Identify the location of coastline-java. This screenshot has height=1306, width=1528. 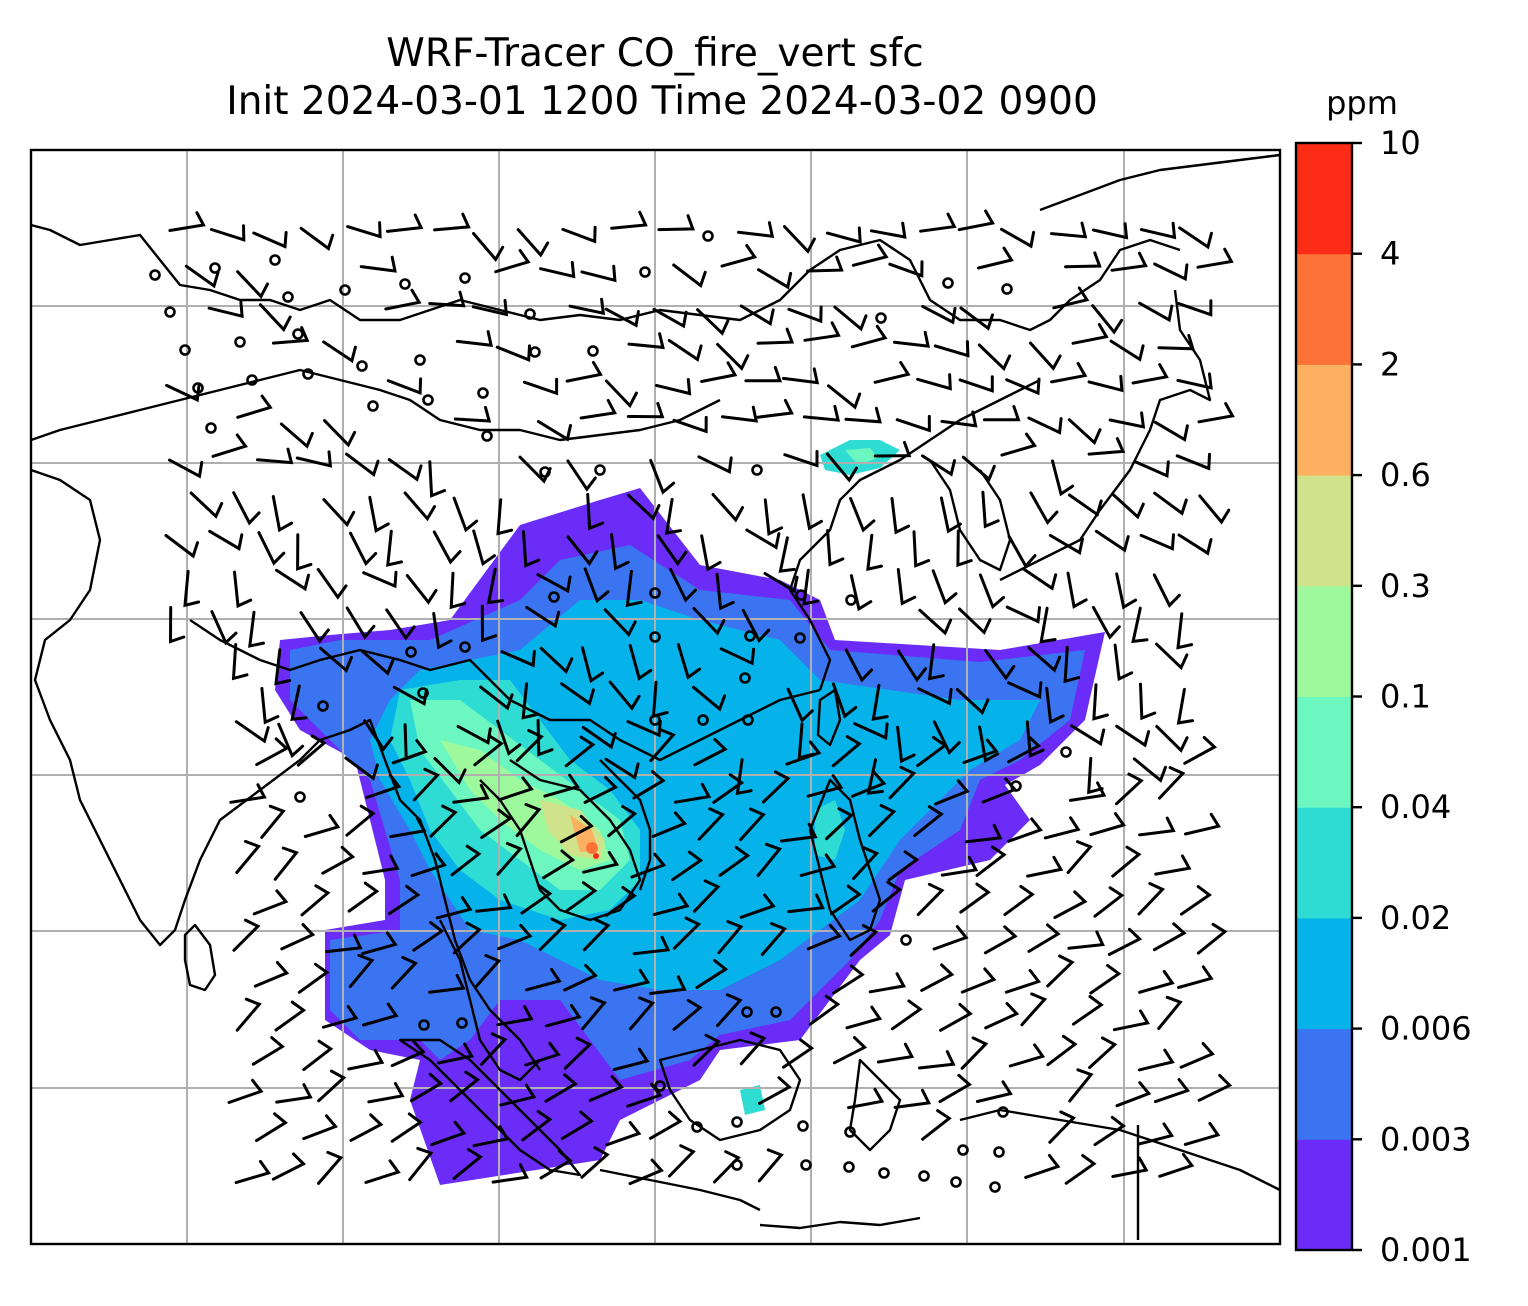
(680, 1190).